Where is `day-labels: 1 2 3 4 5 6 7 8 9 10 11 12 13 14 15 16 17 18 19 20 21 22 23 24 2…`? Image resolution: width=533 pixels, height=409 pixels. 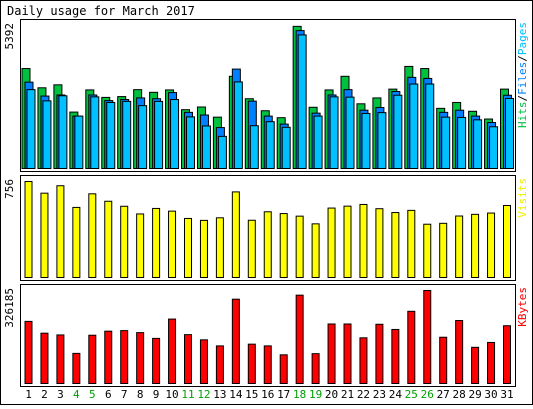 day-labels: 1 2 3 4 5 6 7 8 9 10 11 12 13 14 15 16 17 18 19 20 21 22 23 24 2… is located at coordinates (269, 394).